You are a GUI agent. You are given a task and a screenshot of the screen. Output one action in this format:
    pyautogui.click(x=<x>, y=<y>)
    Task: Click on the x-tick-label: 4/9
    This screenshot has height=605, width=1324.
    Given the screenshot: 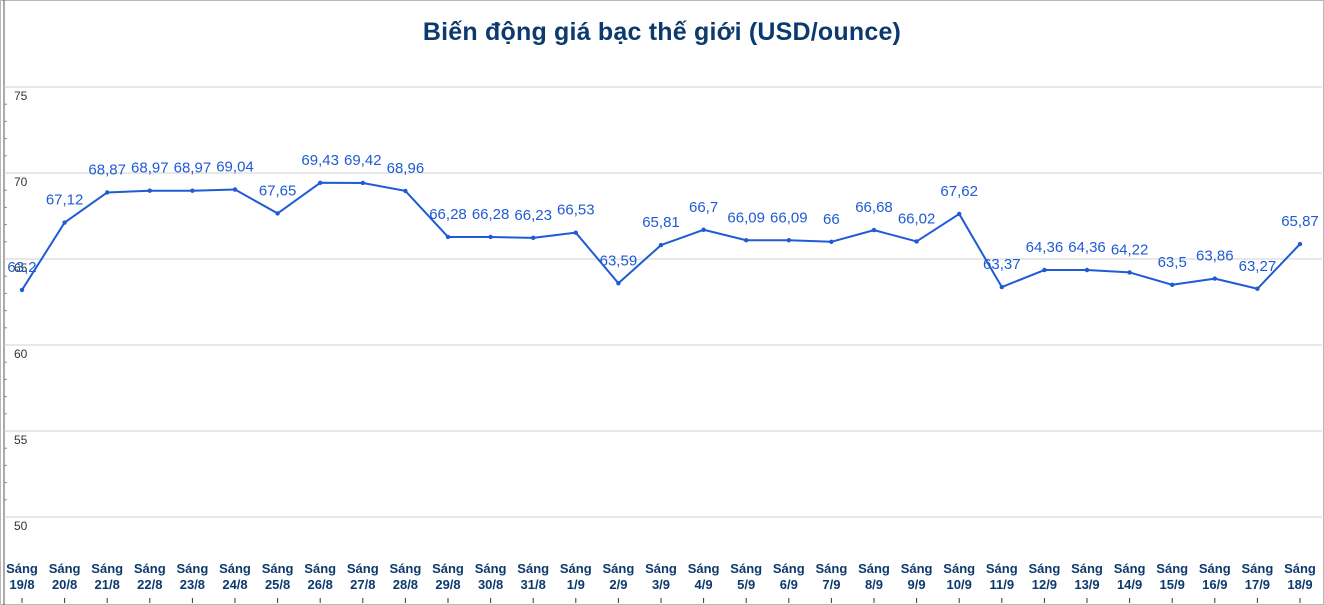 What is the action you would take?
    pyautogui.click(x=704, y=584)
    